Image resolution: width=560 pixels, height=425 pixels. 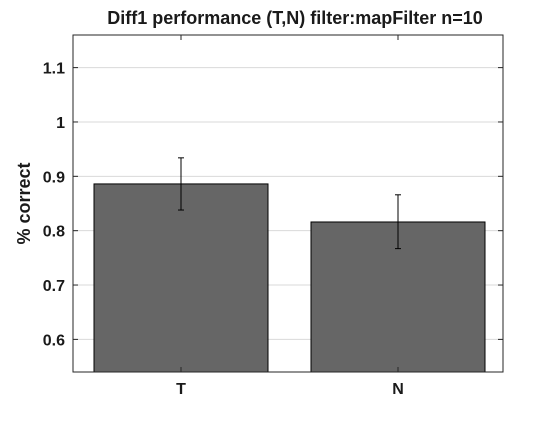 What do you see at coordinates (54, 232) in the screenshot?
I see `y-tick-label: 0.8` at bounding box center [54, 232].